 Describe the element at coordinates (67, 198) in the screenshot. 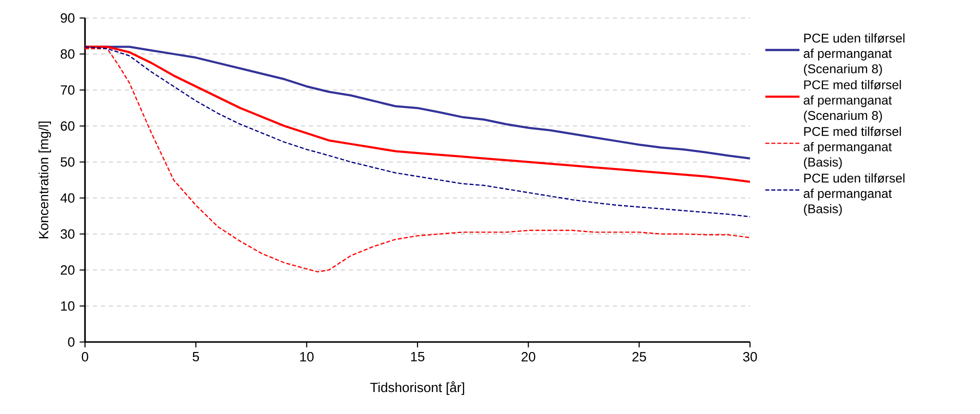

I see `y-tick-label: 40` at that location.